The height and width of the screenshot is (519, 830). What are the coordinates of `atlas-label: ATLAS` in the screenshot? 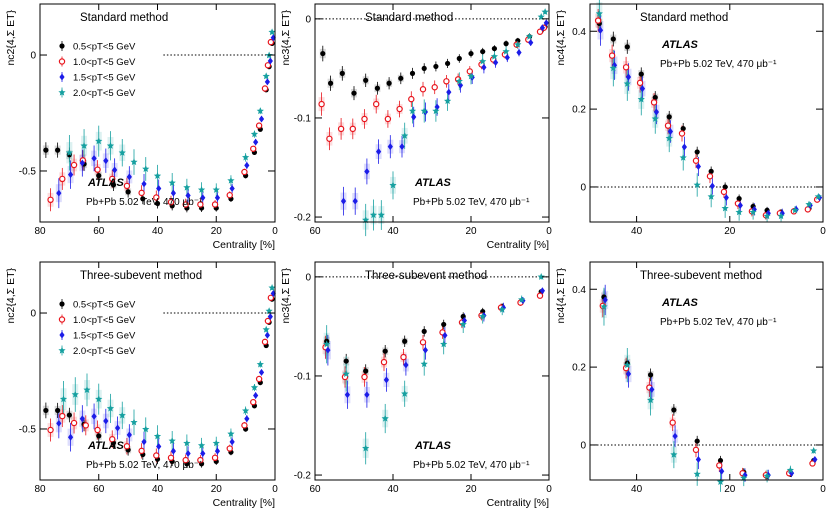 It's located at (106, 183).